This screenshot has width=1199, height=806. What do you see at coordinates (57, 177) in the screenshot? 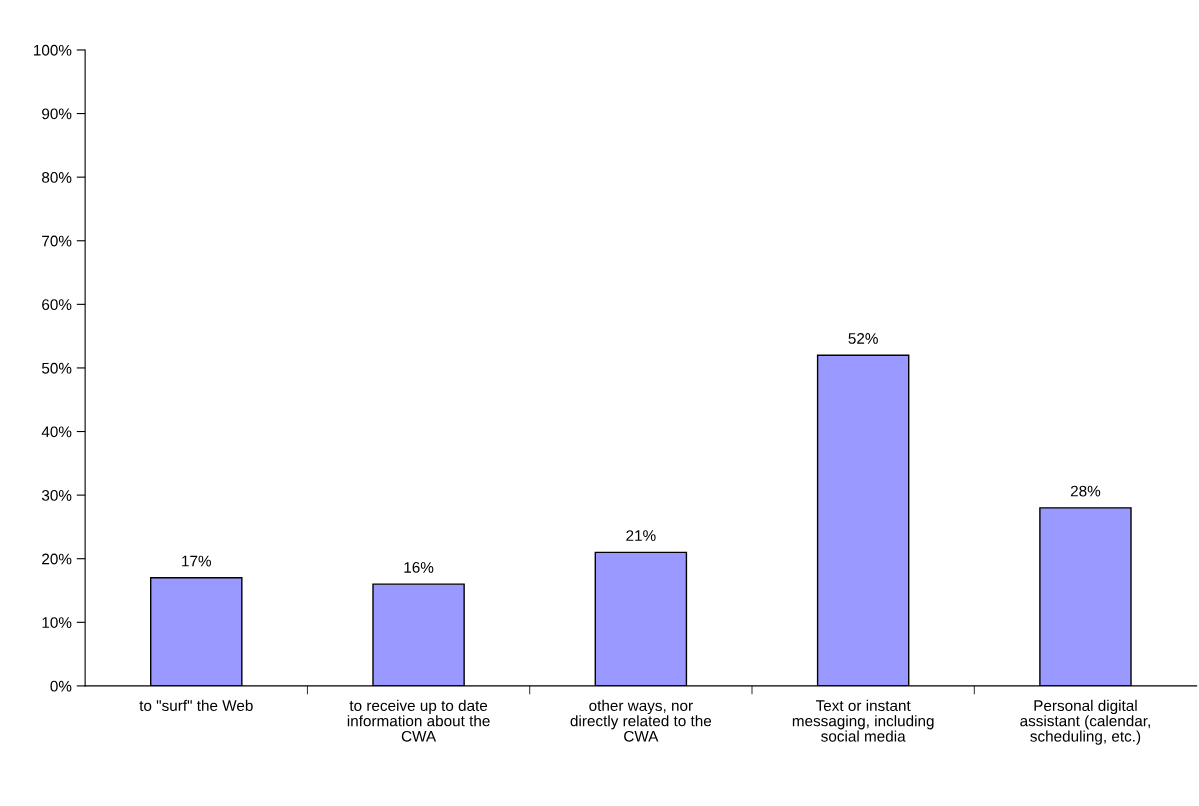
I see `y-tick-label: 80%` at bounding box center [57, 177].